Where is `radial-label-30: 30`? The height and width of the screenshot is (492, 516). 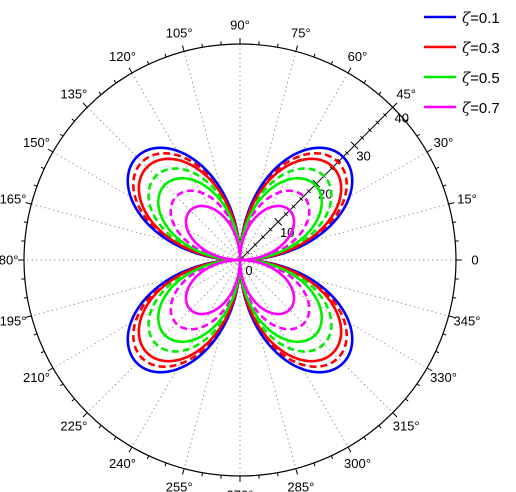
radial-label-30: 30 is located at coordinates (363, 155).